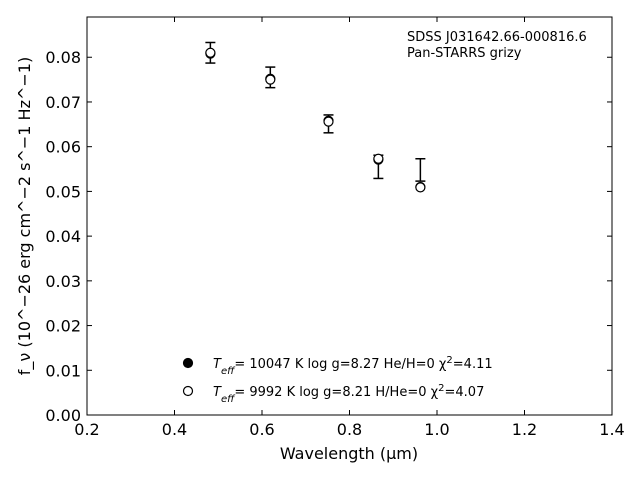 This screenshot has height=480, width=640. What do you see at coordinates (348, 394) in the screenshot?
I see `legend-label: Teff= 9992 K log g=8.21 H/He=0 χ2=4.07` at bounding box center [348, 394].